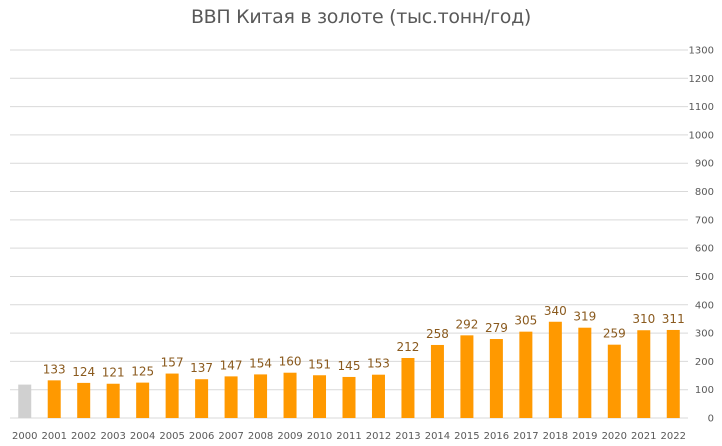 The height and width of the screenshot is (446, 722). What do you see at coordinates (555, 369) in the screenshot?
I see `bar-2018` at bounding box center [555, 369].